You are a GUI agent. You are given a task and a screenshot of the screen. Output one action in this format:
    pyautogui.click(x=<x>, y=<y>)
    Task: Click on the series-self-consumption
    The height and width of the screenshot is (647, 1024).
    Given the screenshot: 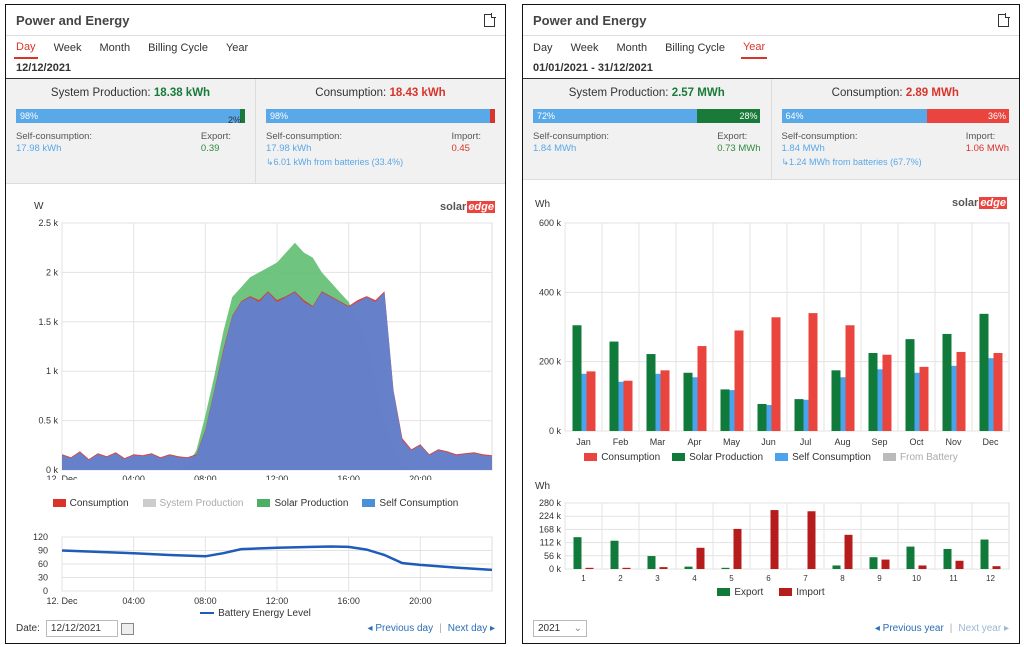 What is the action you would take?
    pyautogui.click(x=277, y=381)
    